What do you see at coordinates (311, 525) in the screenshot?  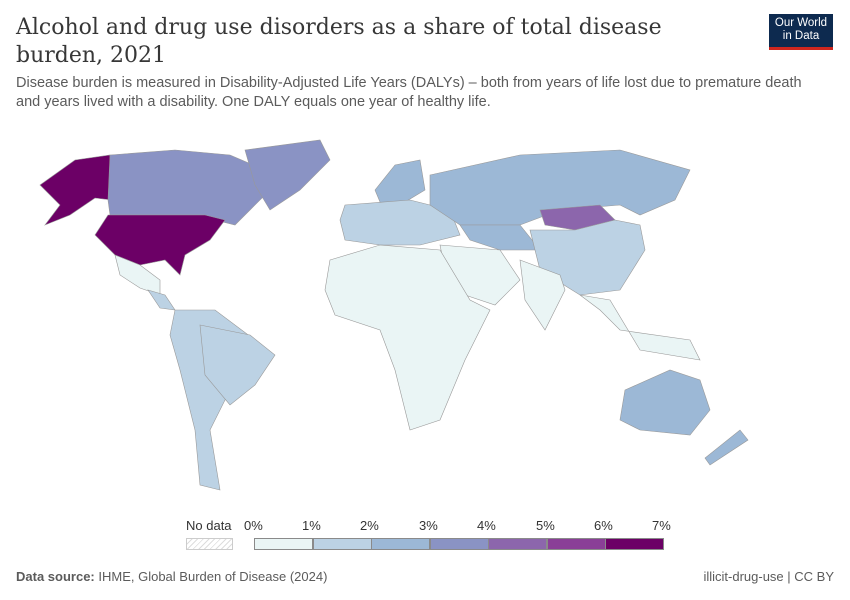 I see `legend-tick: 1%` at bounding box center [311, 525].